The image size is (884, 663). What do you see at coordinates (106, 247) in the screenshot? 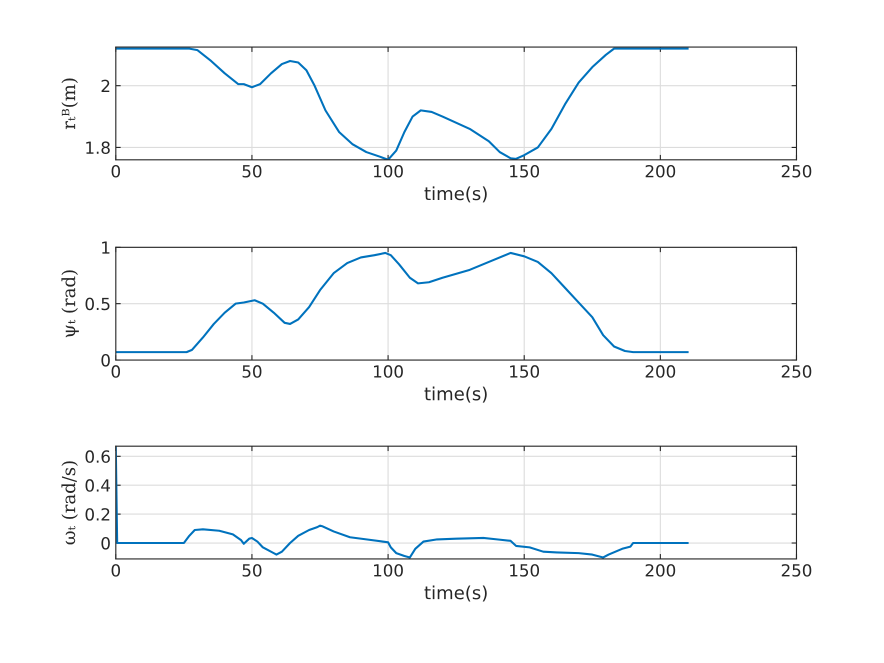
I see `y-tick-label: 1` at bounding box center [106, 247].